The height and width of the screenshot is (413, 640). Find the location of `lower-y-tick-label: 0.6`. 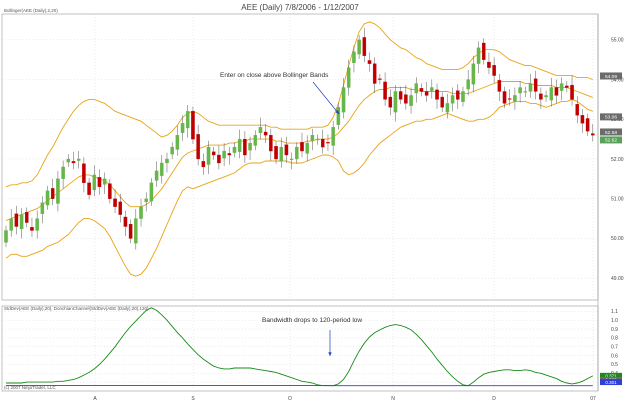

lower-y-tick-label: 0.6 is located at coordinates (614, 356).